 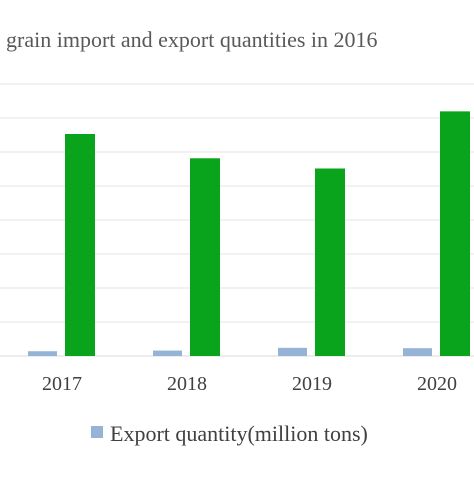 What do you see at coordinates (292, 351) in the screenshot?
I see `bar-export-2019` at bounding box center [292, 351].